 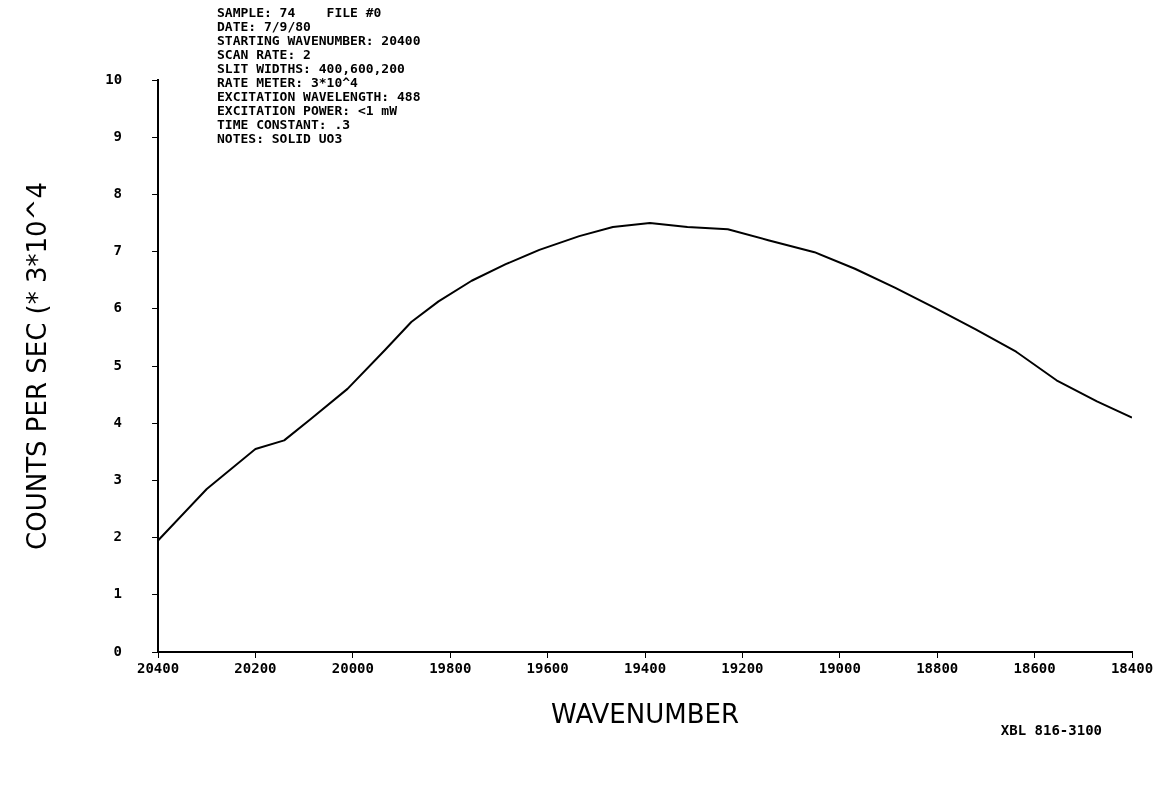 I want to click on x-tick-label: 20200, so click(x=255, y=668).